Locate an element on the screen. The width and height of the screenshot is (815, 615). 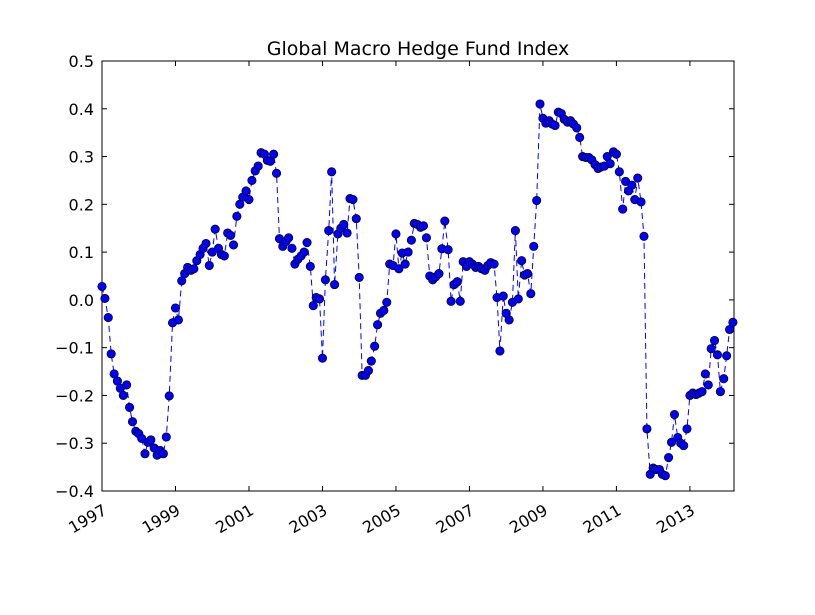
y-tick-label: −0.2 is located at coordinates (74, 395).